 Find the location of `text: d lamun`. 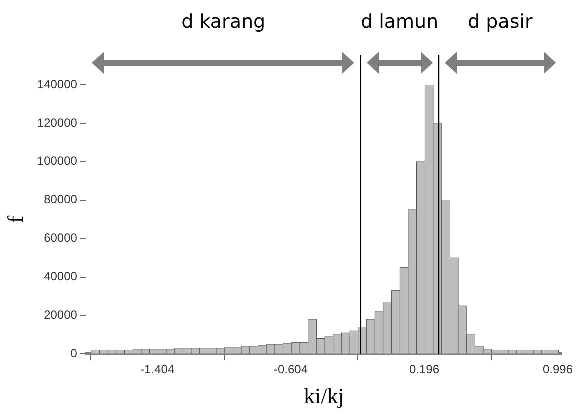

text: d lamun is located at coordinates (399, 22).